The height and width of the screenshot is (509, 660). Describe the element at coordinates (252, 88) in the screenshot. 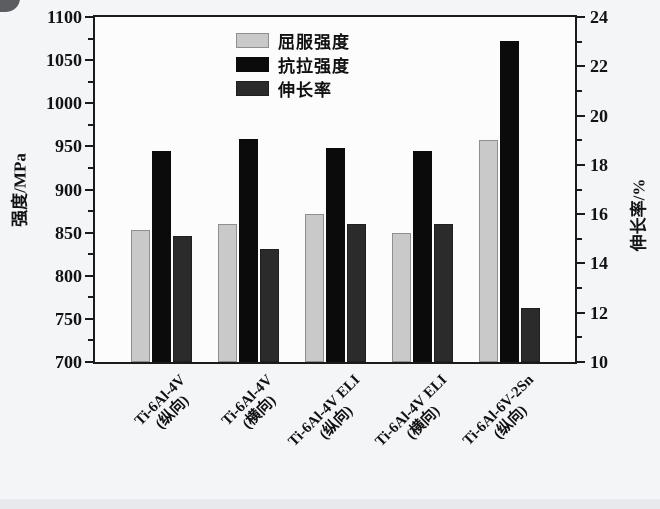

I see `legend-swatch-elongation` at that location.